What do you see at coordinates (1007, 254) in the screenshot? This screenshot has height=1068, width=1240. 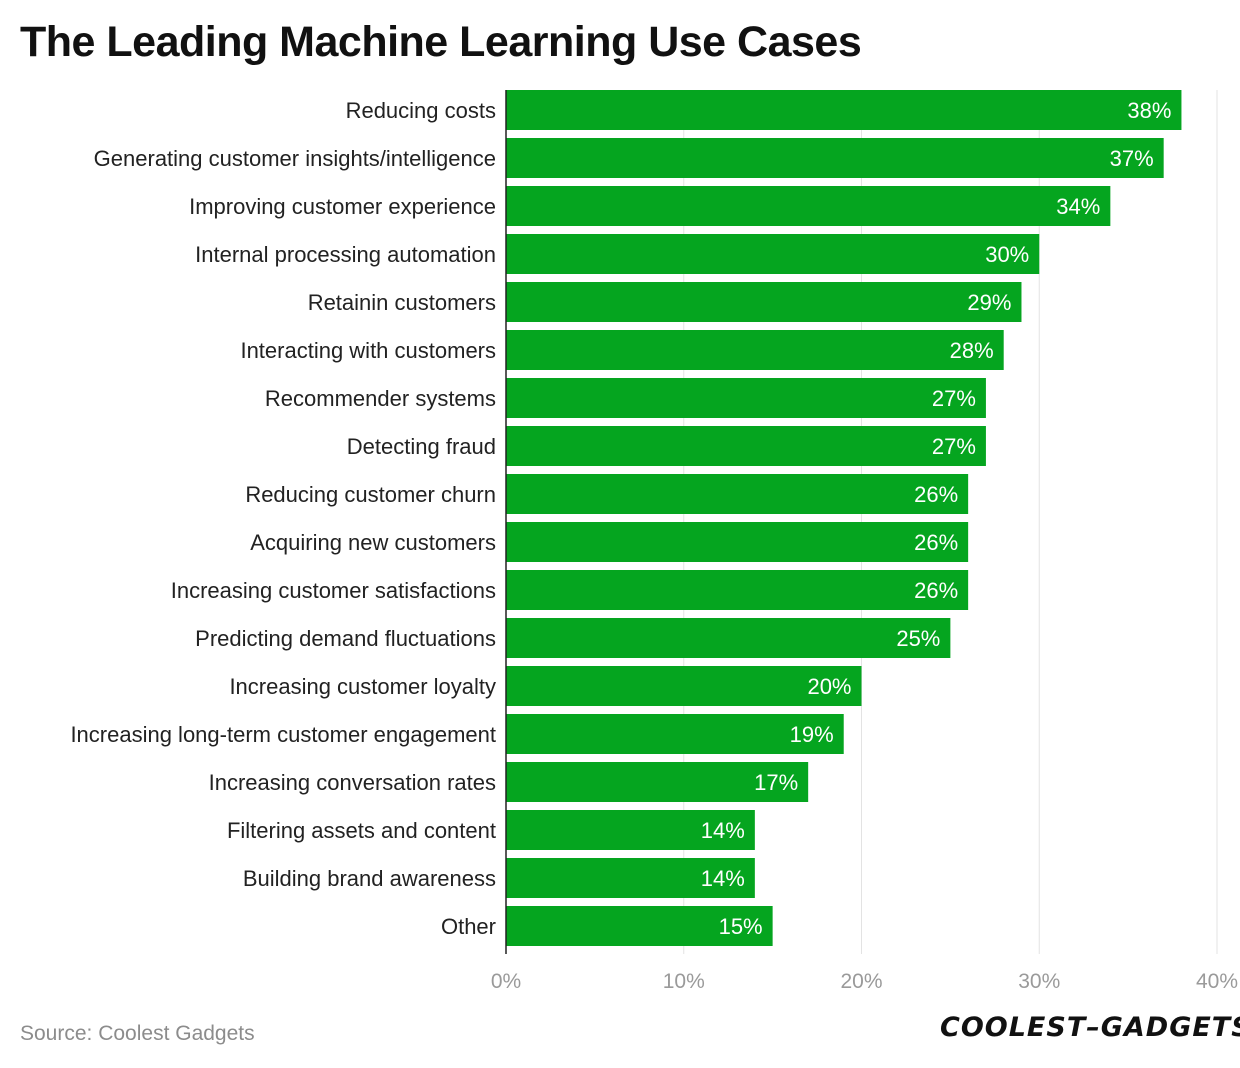 I see `value-label: 30%` at bounding box center [1007, 254].